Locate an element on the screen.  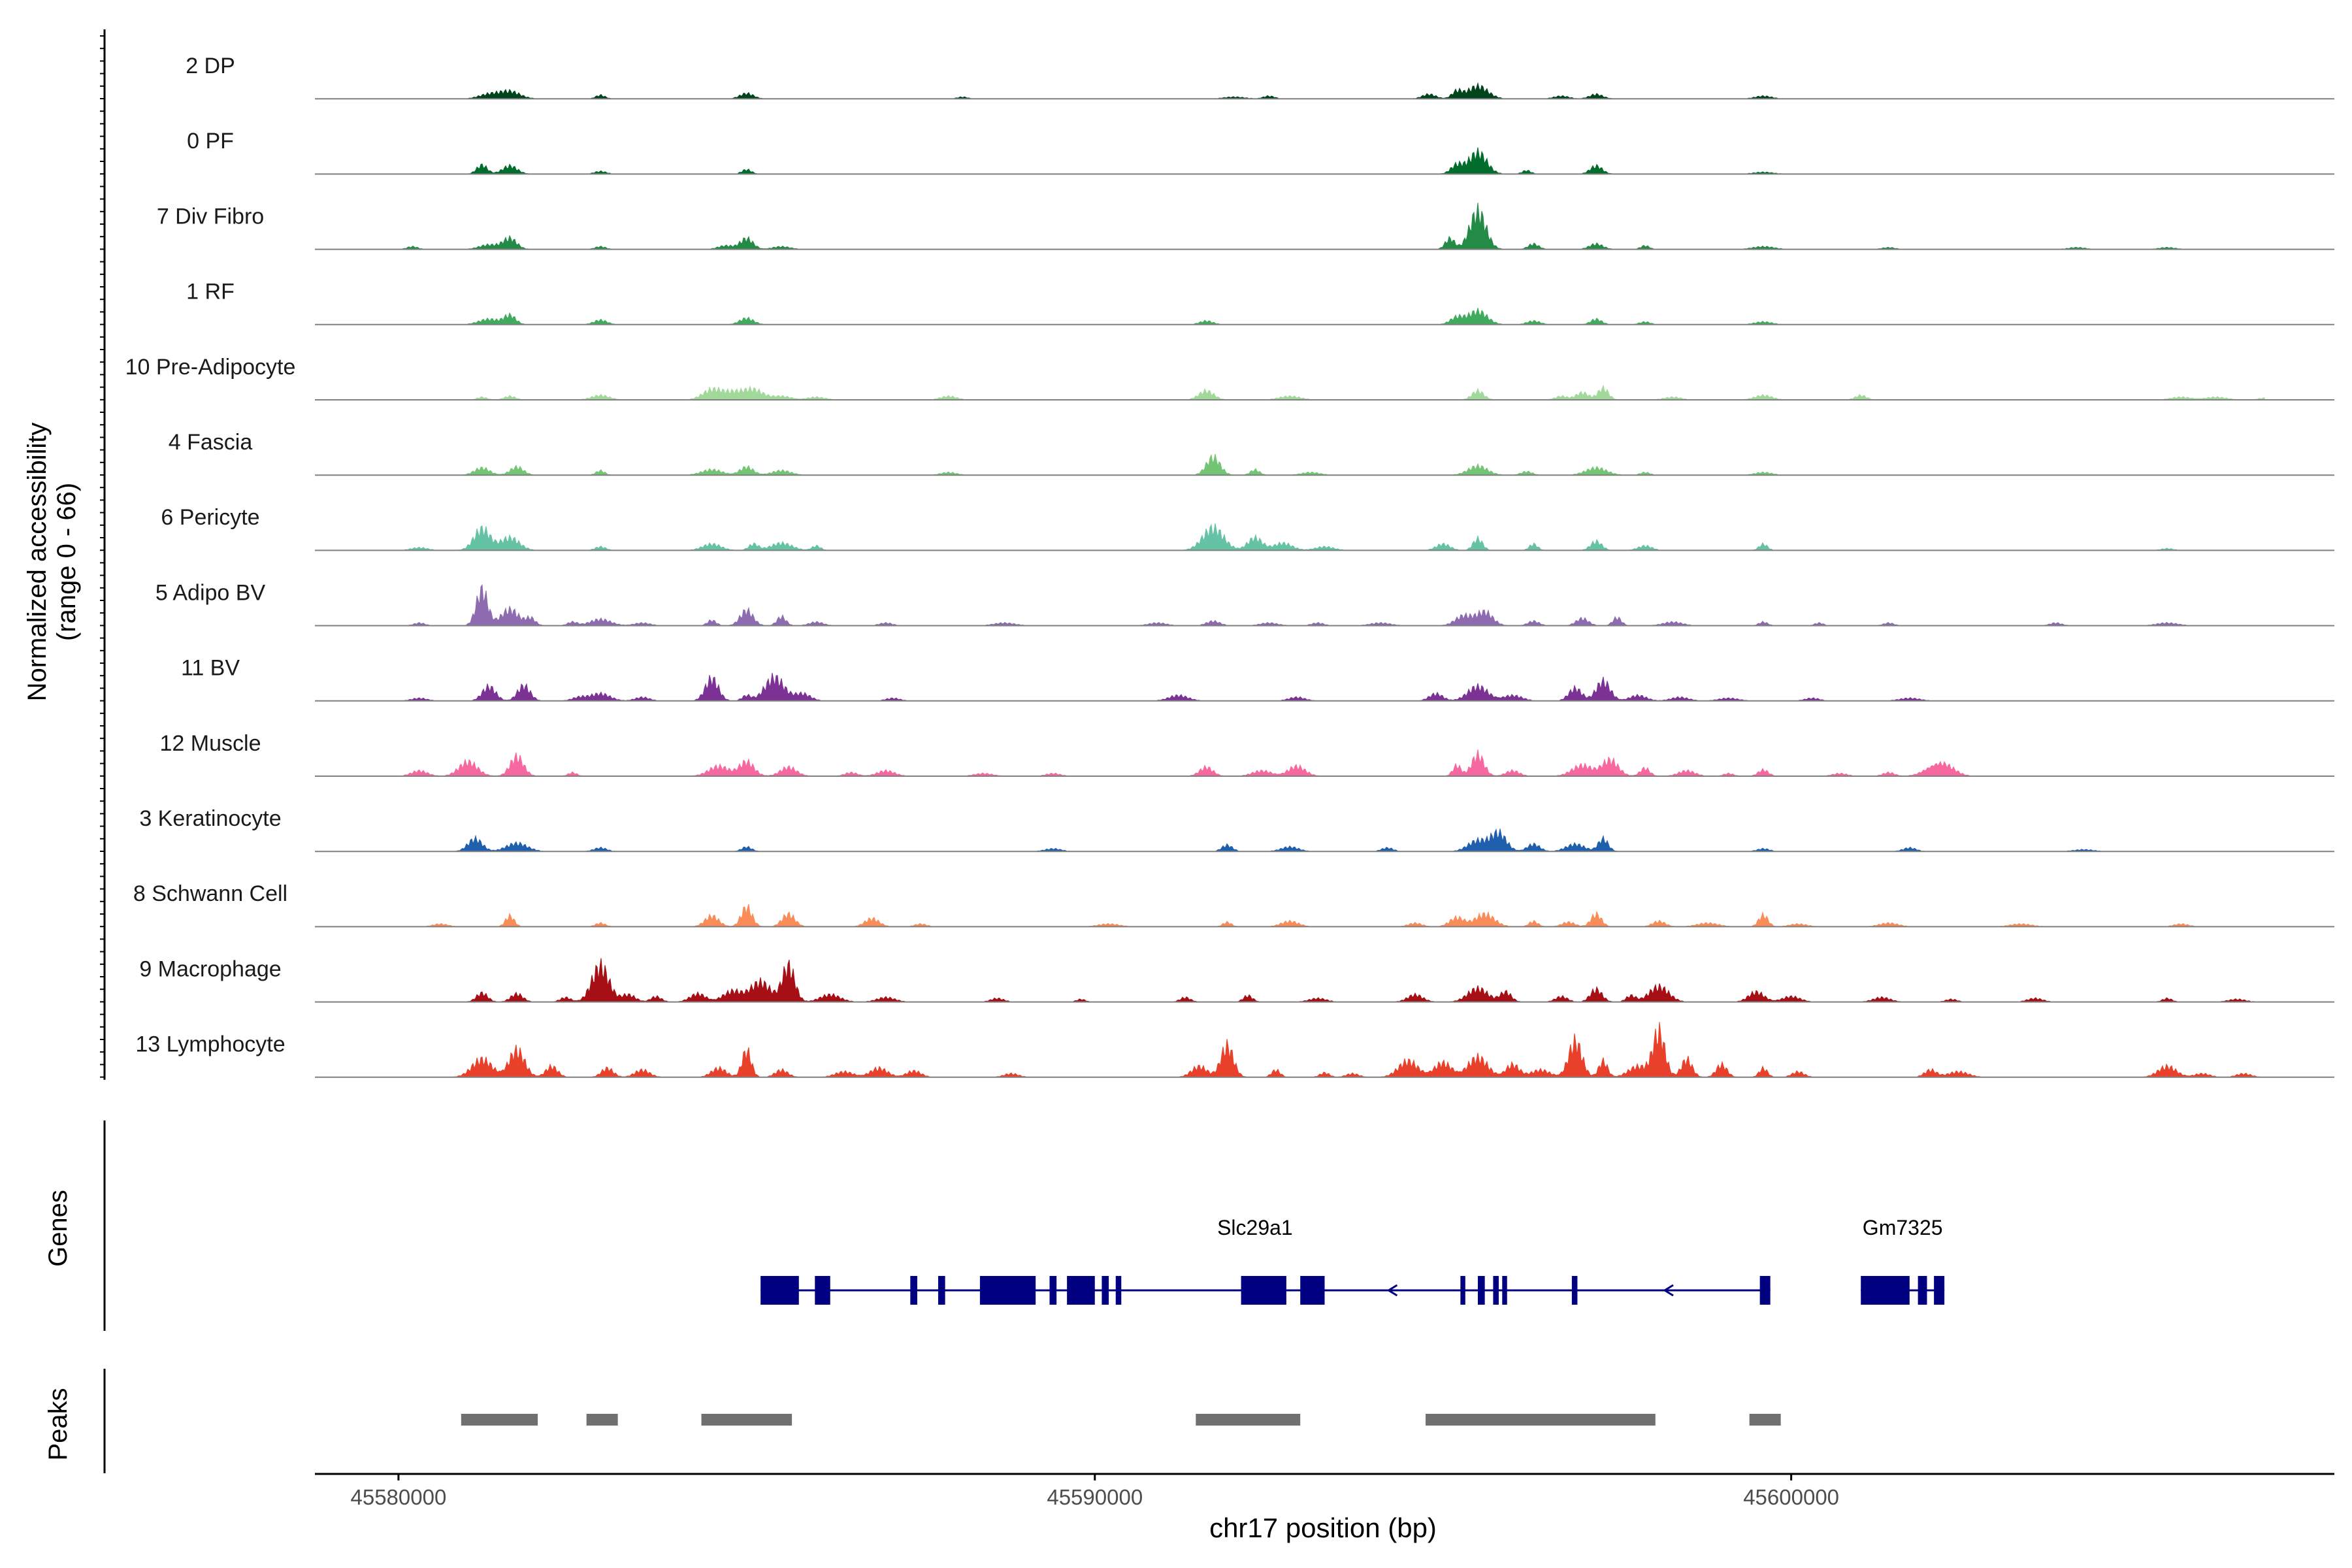
gene-2: Gm7325 is located at coordinates (1903, 1260).